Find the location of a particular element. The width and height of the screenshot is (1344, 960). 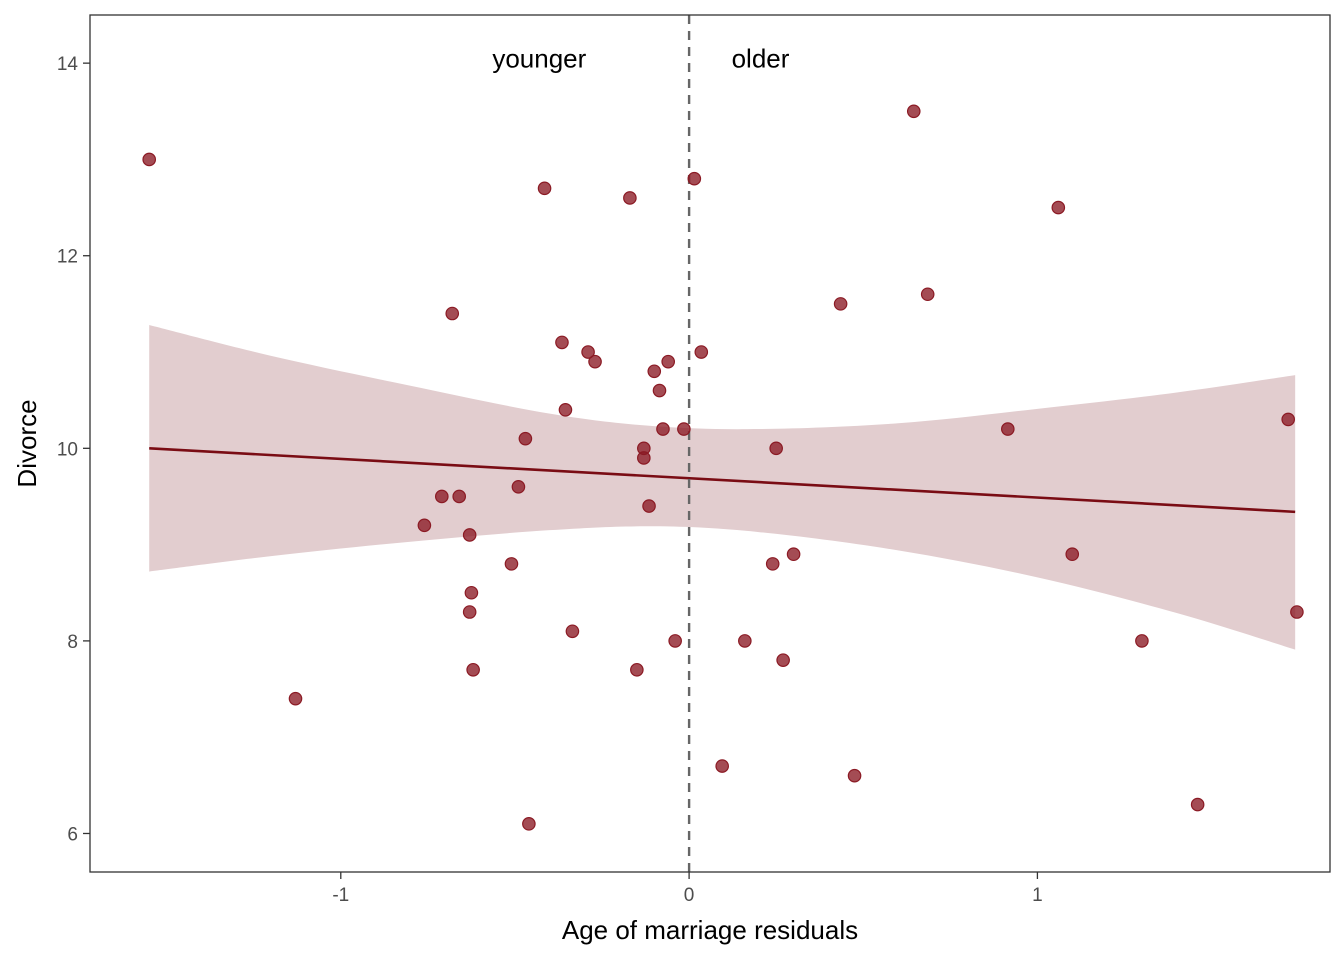

x-tick-label: 1 is located at coordinates (1037, 895).